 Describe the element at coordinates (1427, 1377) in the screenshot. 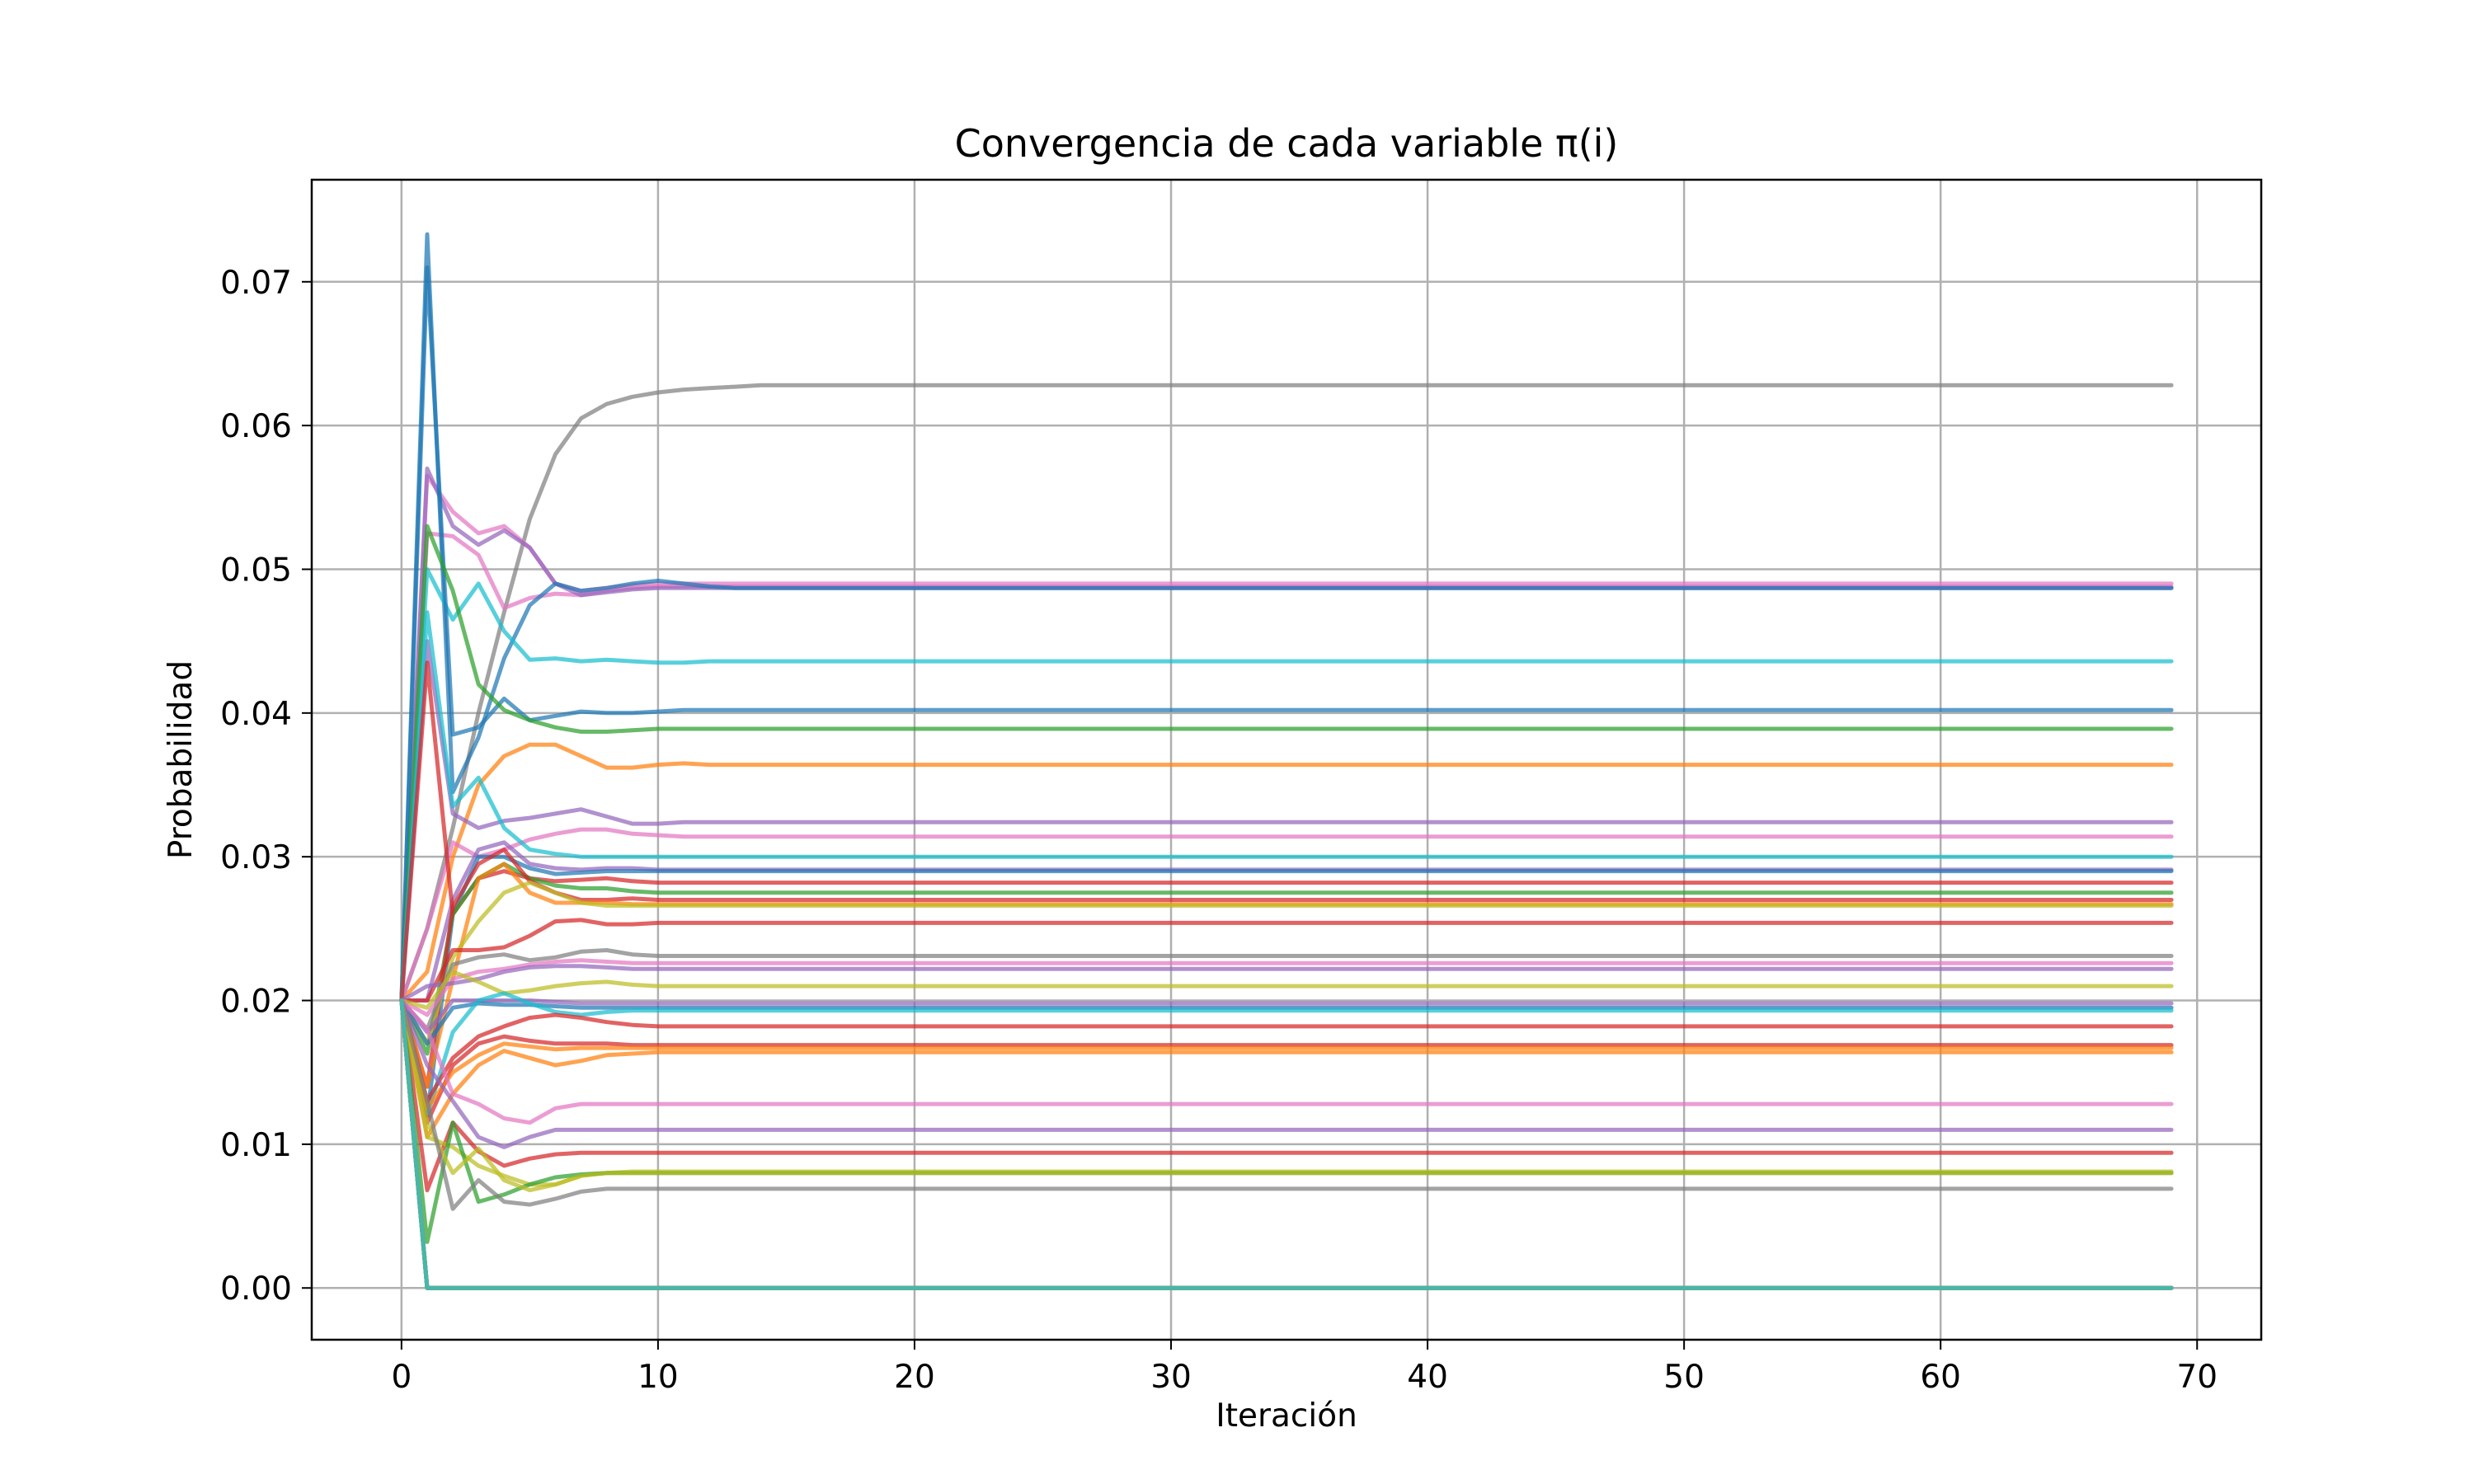

I see `x-tick-label: 40` at that location.